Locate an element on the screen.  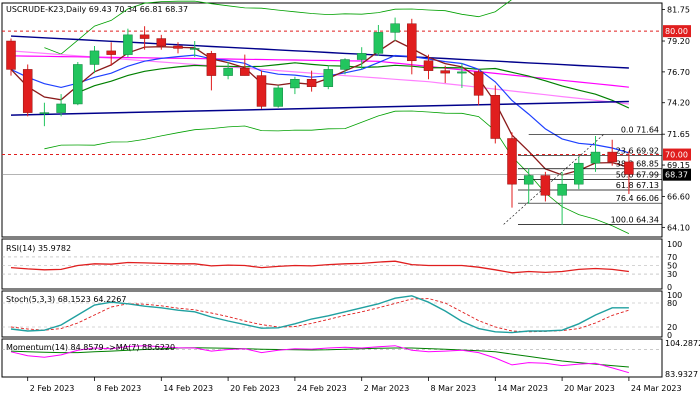
momentum-plot is located at coordinates (332, 359).